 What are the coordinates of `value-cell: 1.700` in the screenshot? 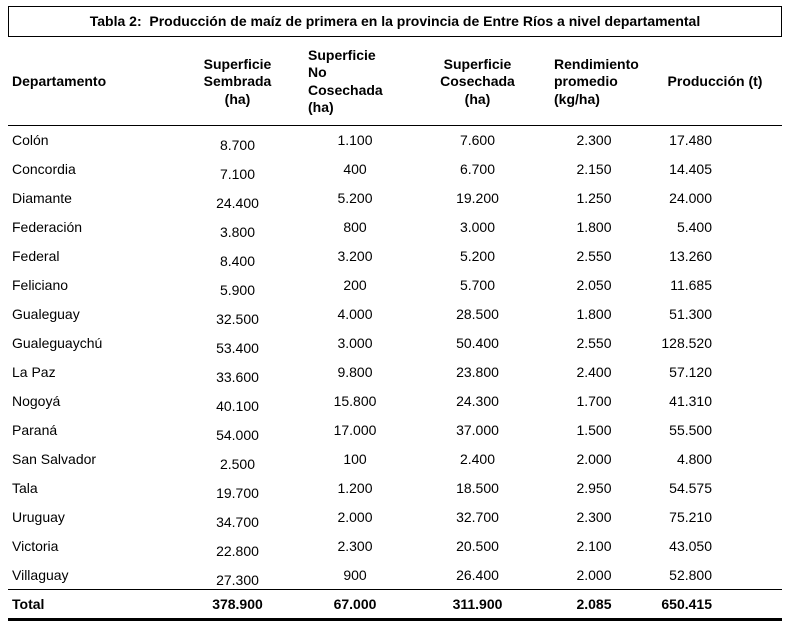 It's located at (594, 400).